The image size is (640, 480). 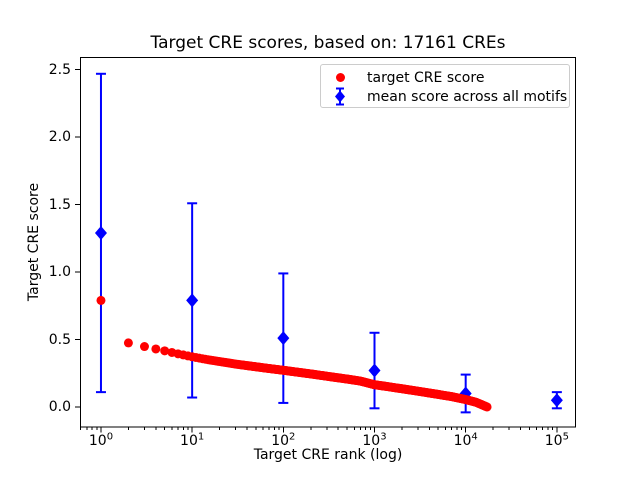 What do you see at coordinates (59, 406) in the screenshot?
I see `y-tick-label: 0.0` at bounding box center [59, 406].